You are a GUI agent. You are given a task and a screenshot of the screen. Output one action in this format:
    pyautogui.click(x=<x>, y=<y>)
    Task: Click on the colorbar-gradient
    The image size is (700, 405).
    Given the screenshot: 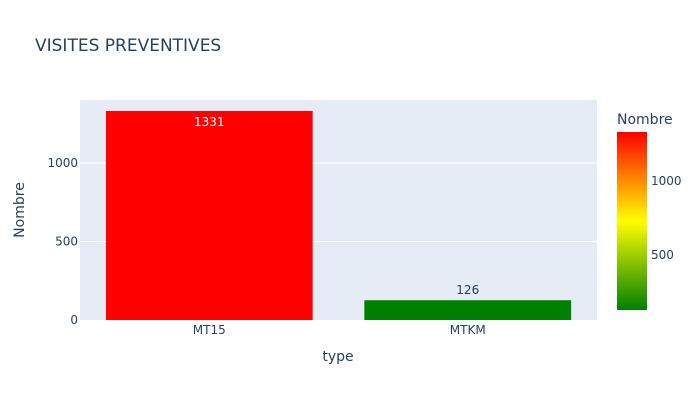 What is the action you would take?
    pyautogui.click(x=632, y=221)
    